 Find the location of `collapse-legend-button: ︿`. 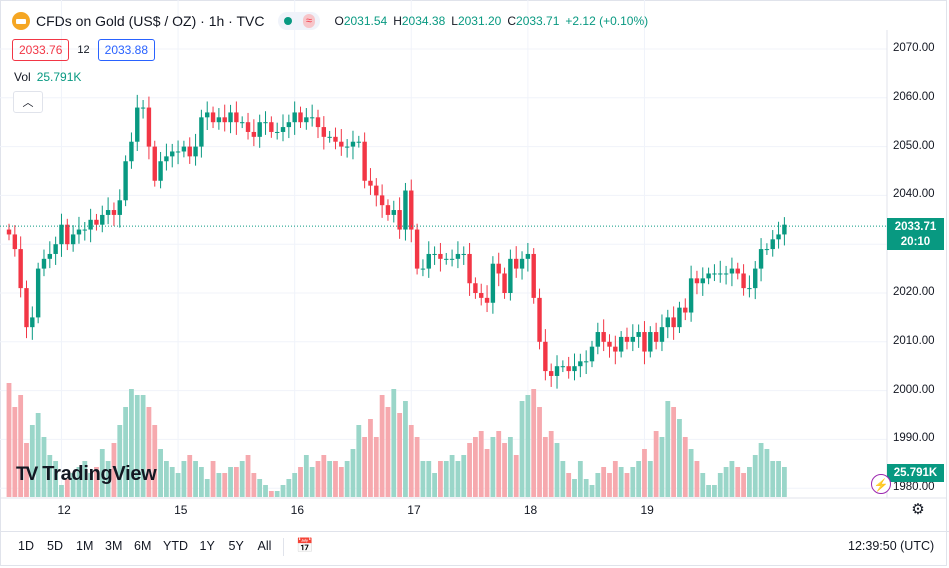

collapse-legend-button: ︿ is located at coordinates (28, 102).